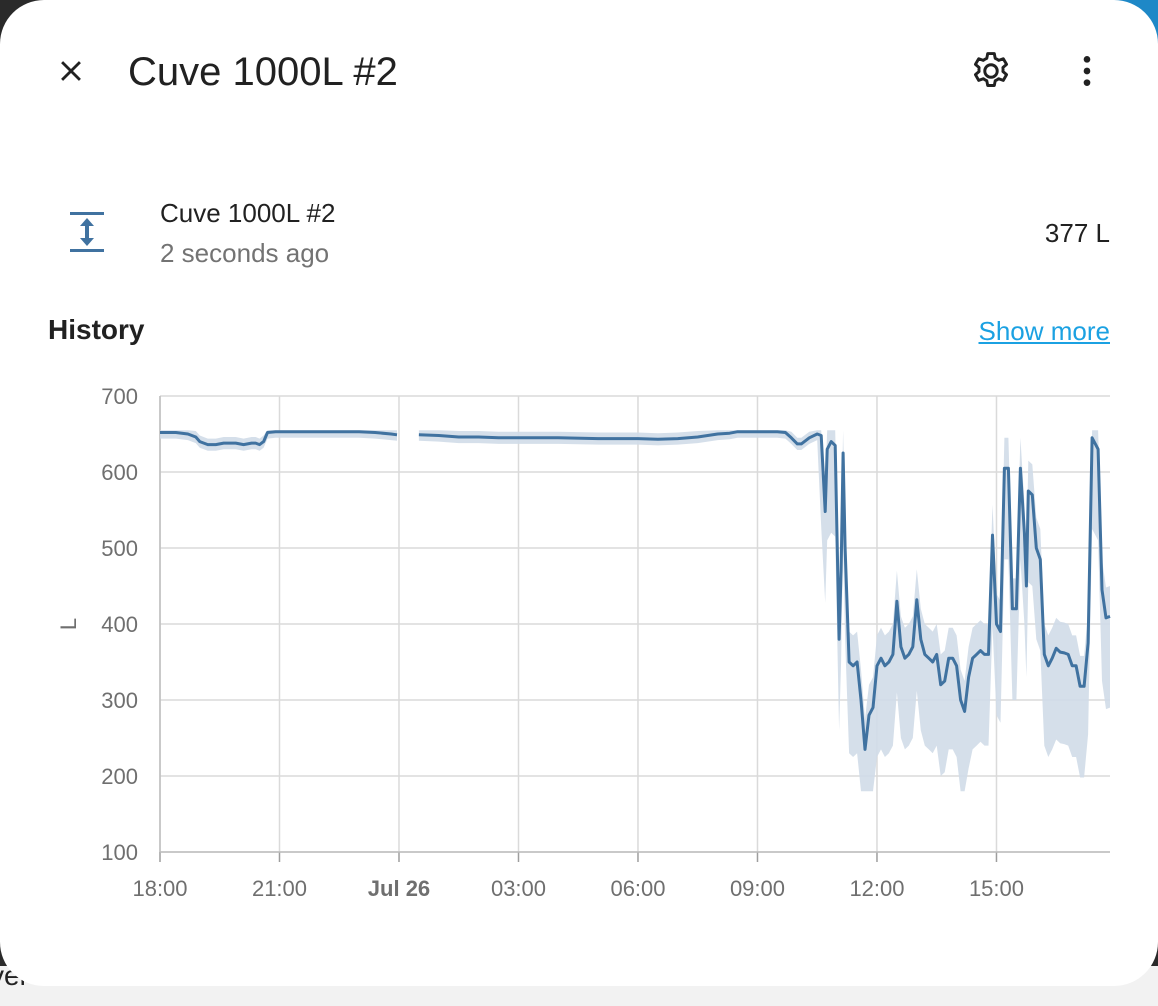 The width and height of the screenshot is (1158, 1006). Describe the element at coordinates (119, 396) in the screenshot. I see `y-tick-label: 700` at that location.